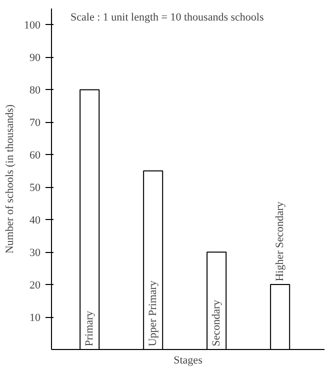 The image size is (332, 369). What do you see at coordinates (35, 188) in the screenshot?
I see `y-tick-label: 50` at bounding box center [35, 188].